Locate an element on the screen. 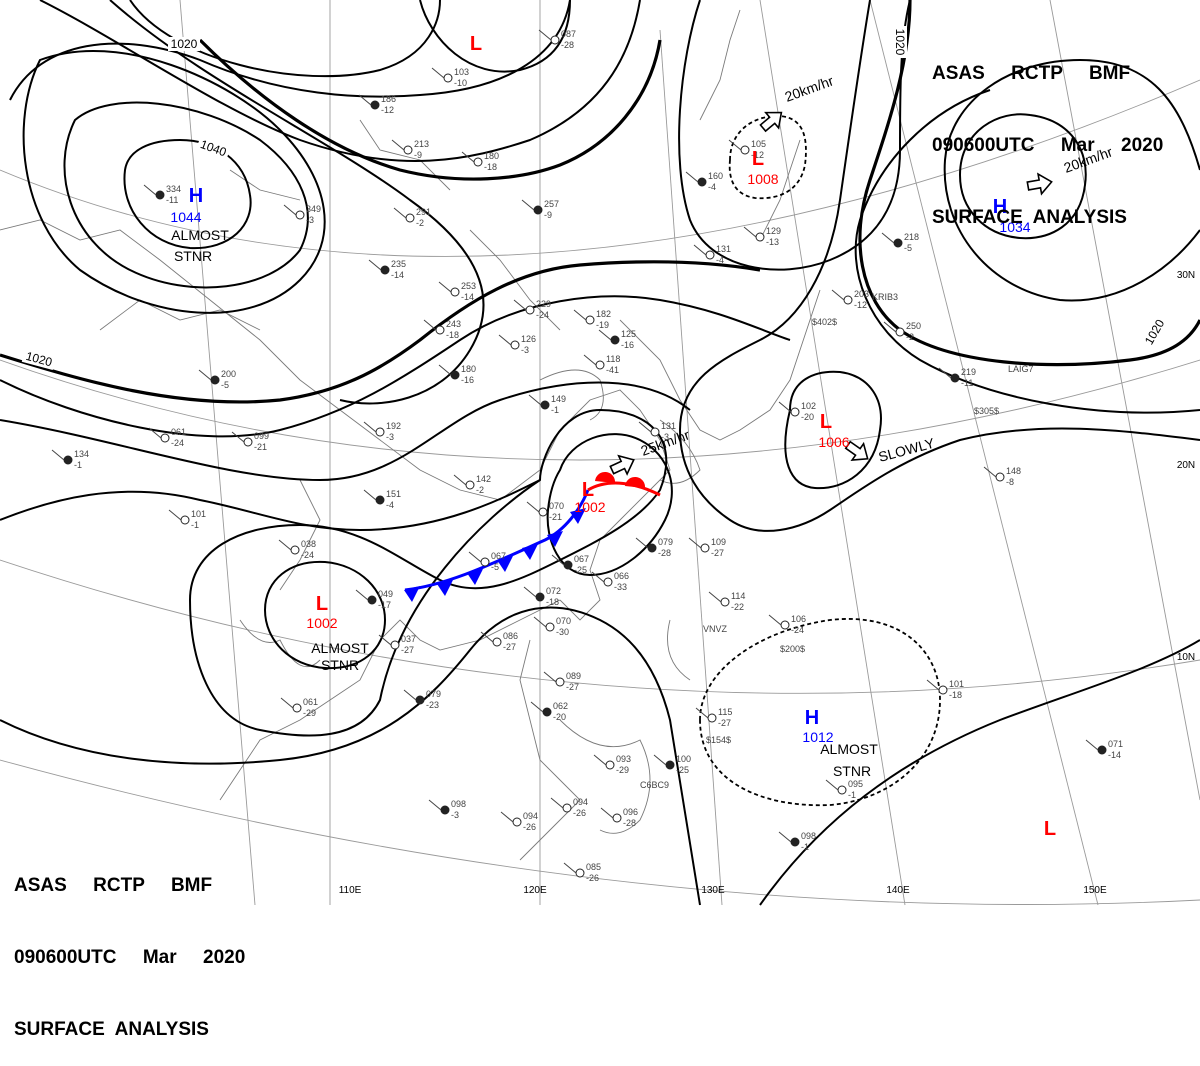  station-pressure: 235 is located at coordinates (398, 264).